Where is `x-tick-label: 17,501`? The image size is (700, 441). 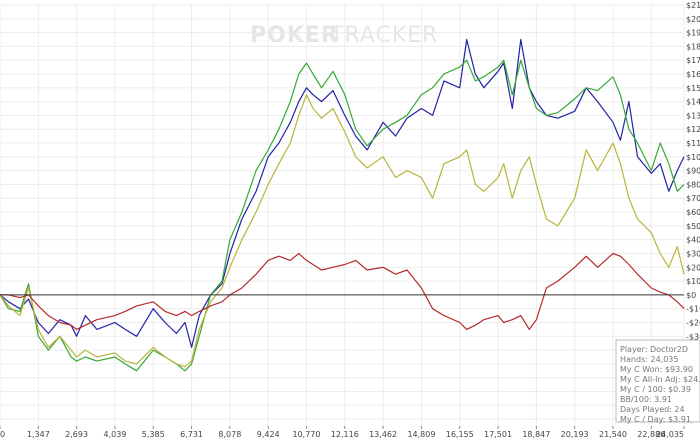 x-tick-label: 17,501 is located at coordinates (498, 434).